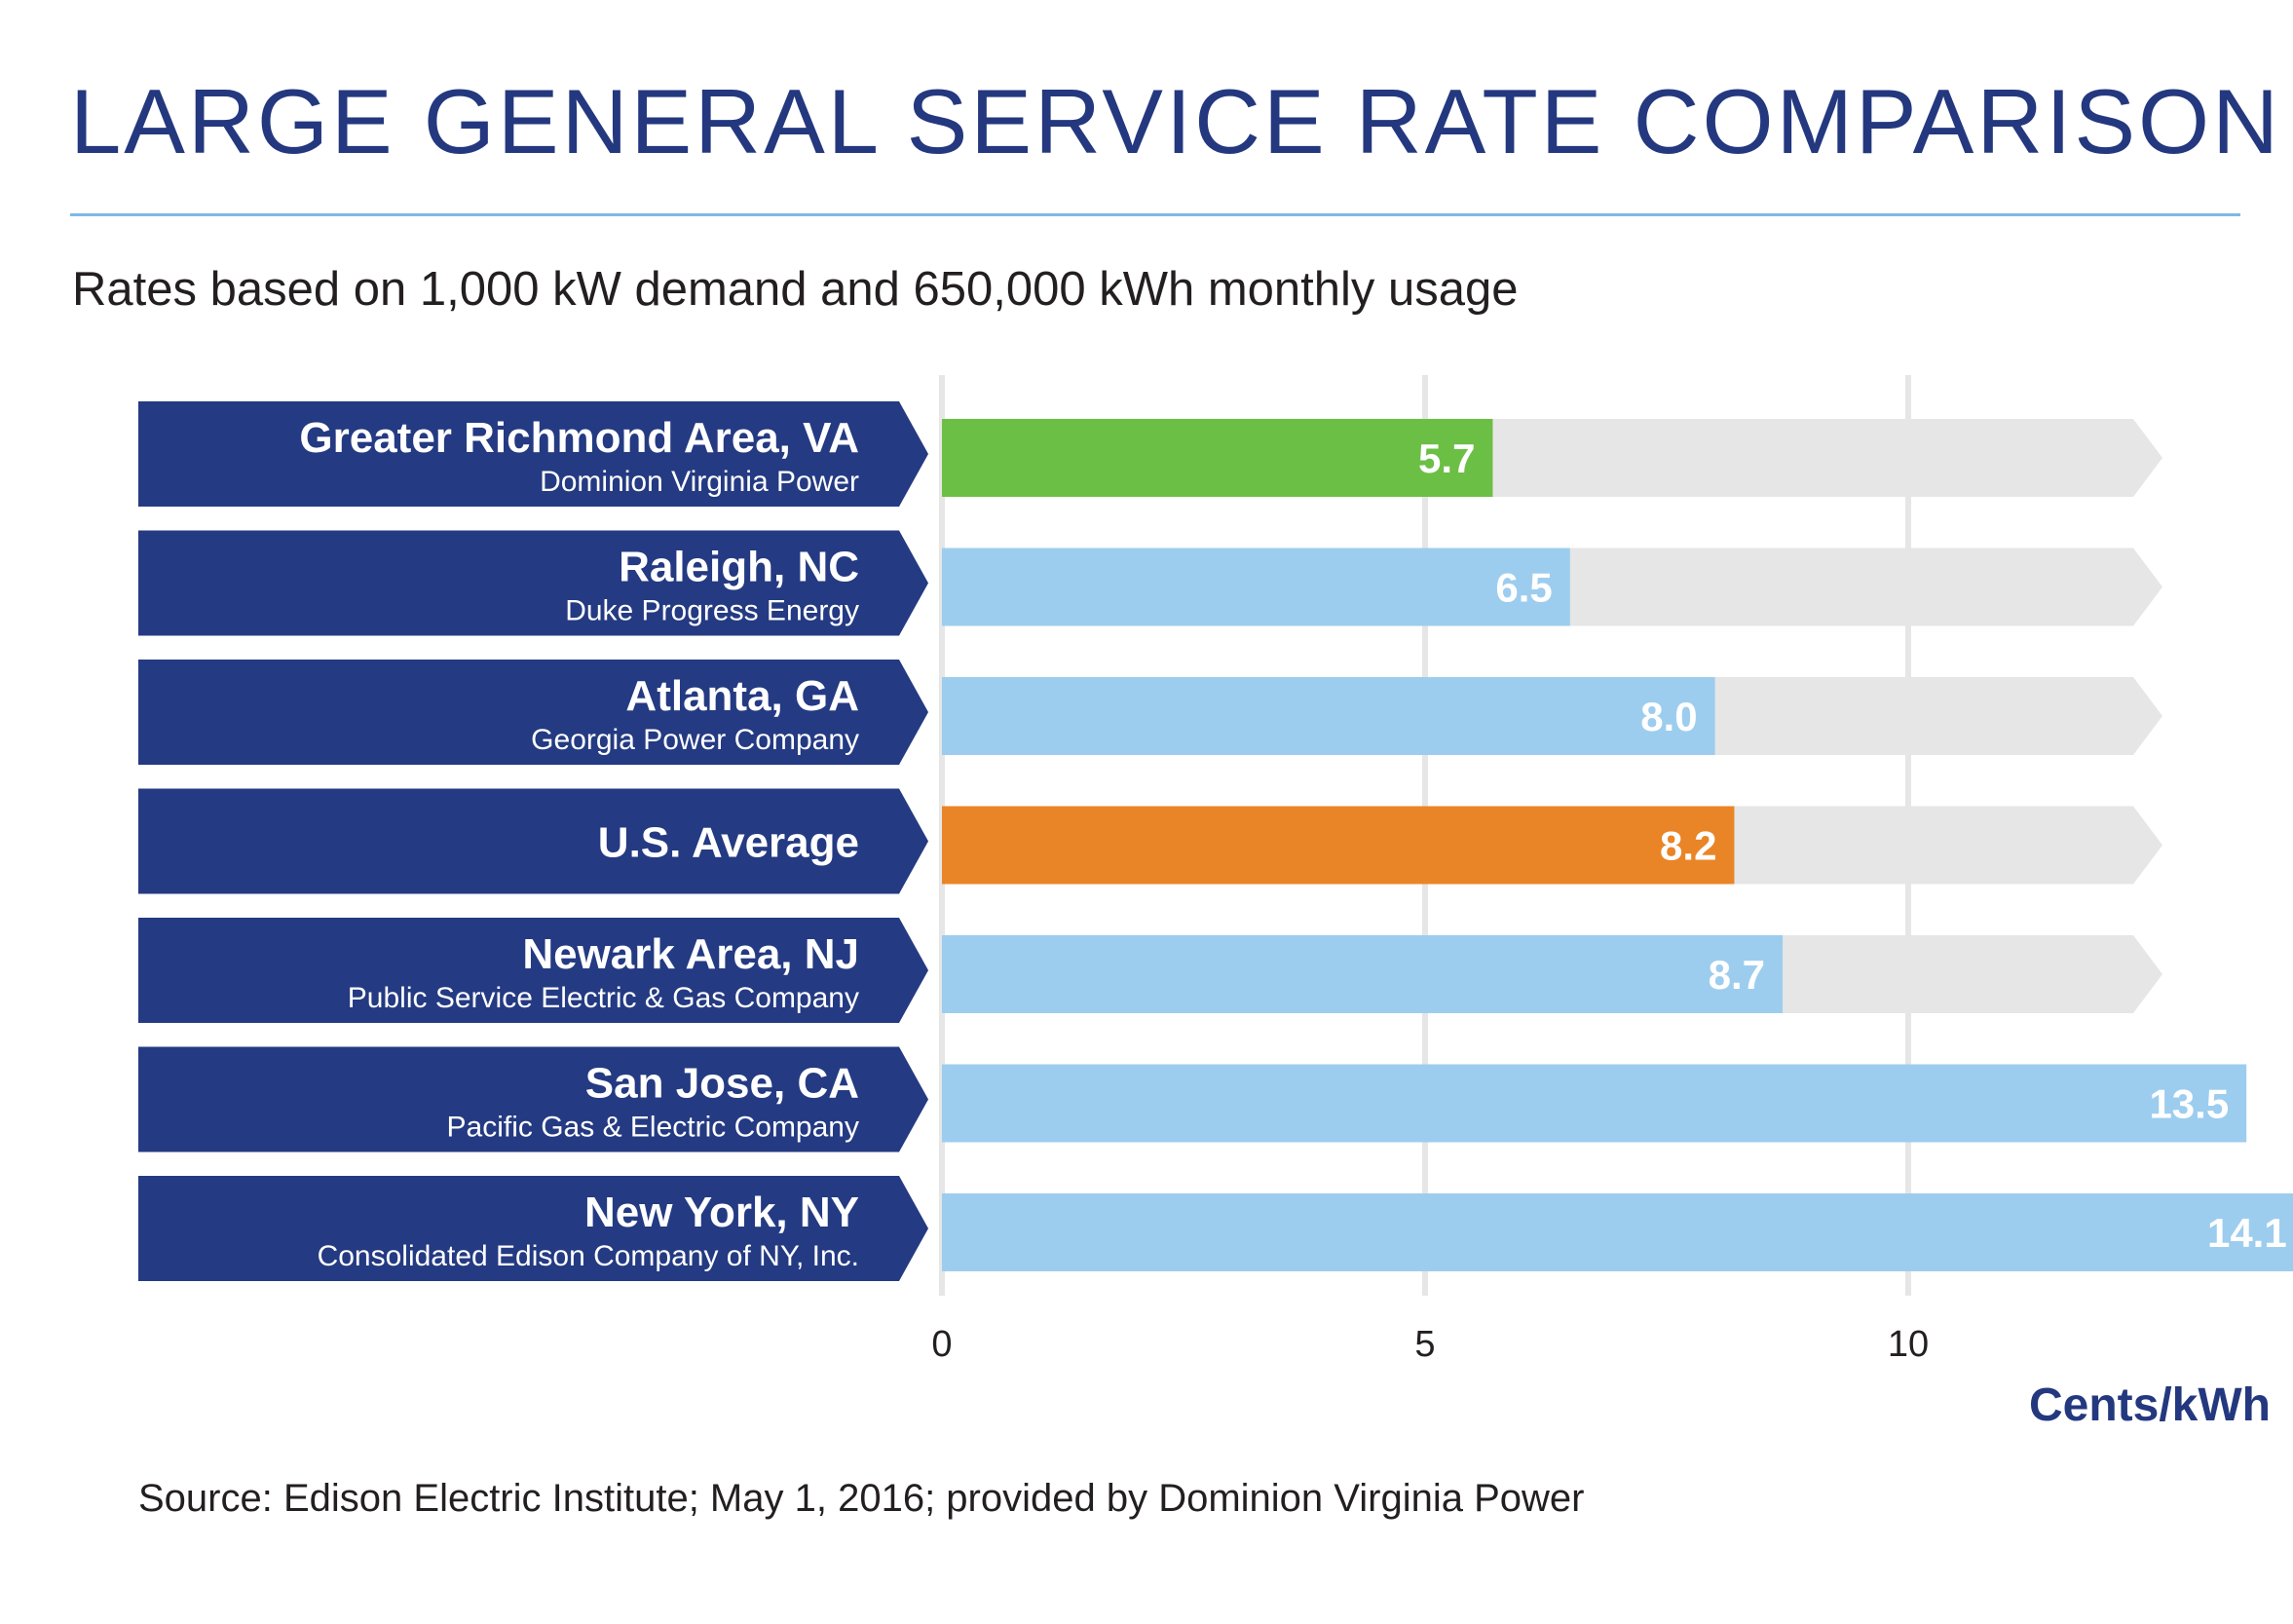  Describe the element at coordinates (1446, 458) in the screenshot. I see `bar-value-label: 5.7` at that location.